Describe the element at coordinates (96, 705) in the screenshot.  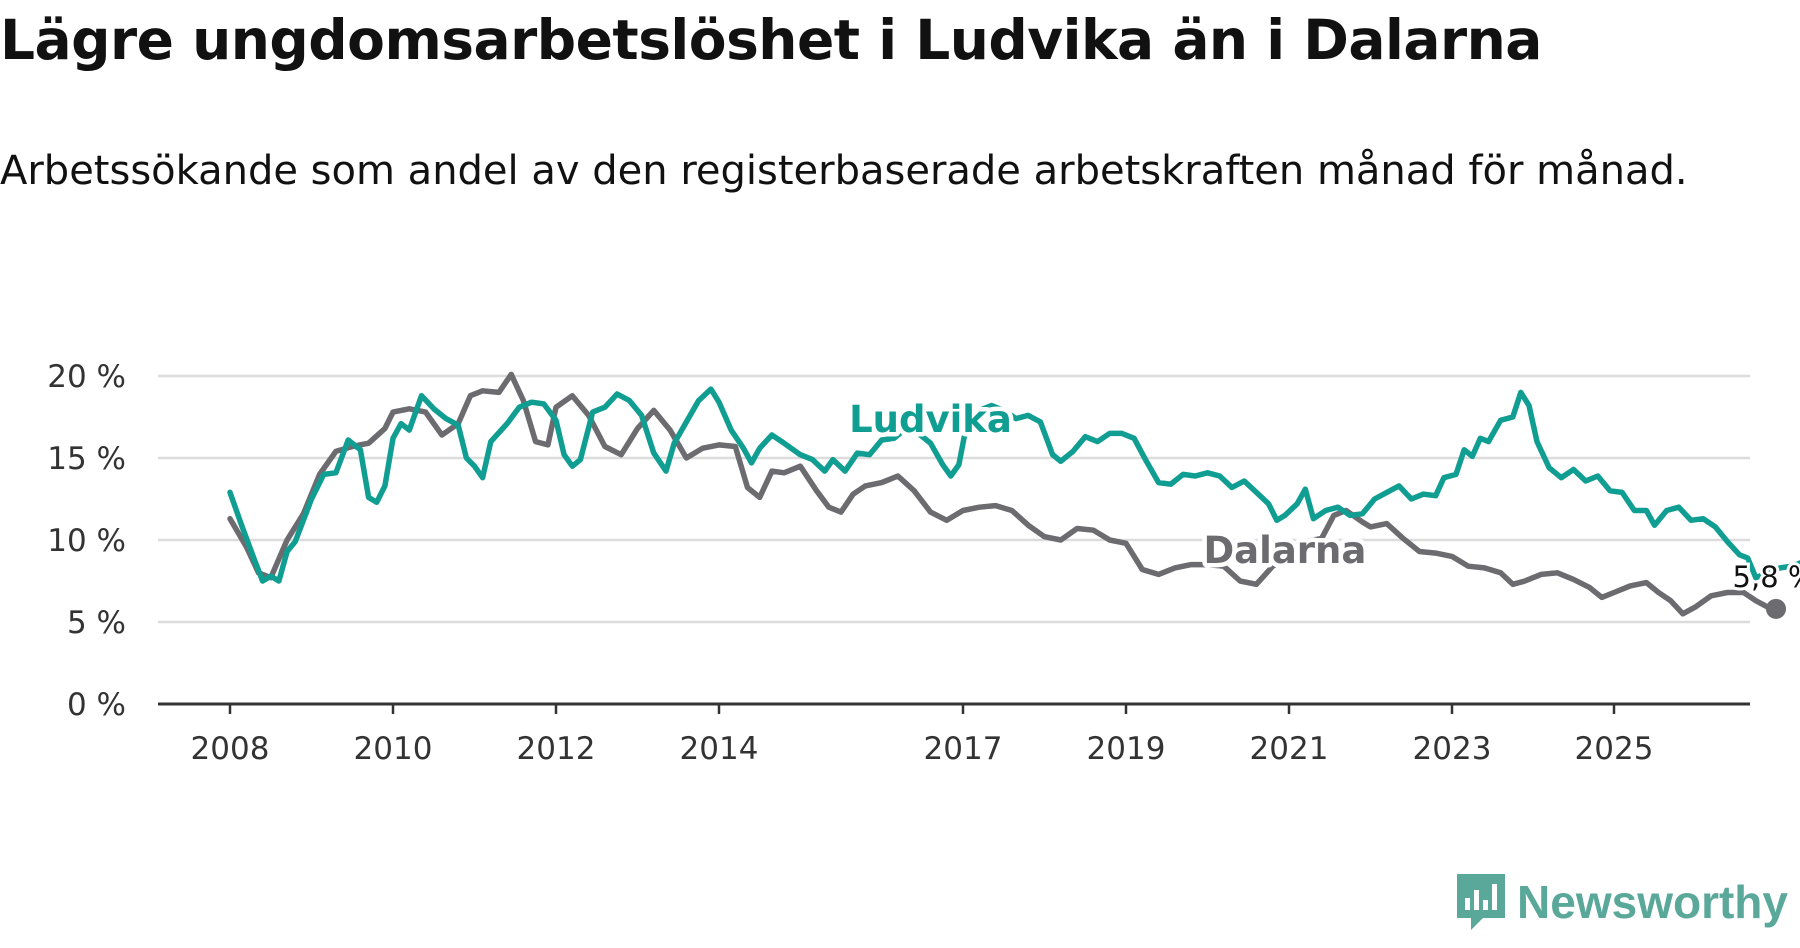
I see `y-tick-label: 0 %` at that location.